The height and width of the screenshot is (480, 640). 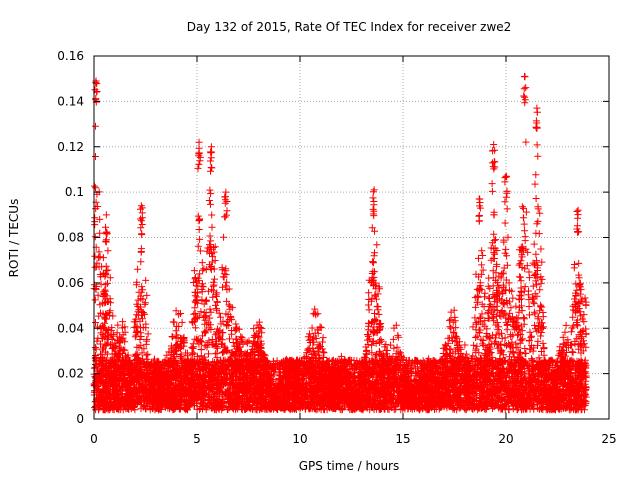 I want to click on y-tick-label: 0.06, so click(x=70, y=283).